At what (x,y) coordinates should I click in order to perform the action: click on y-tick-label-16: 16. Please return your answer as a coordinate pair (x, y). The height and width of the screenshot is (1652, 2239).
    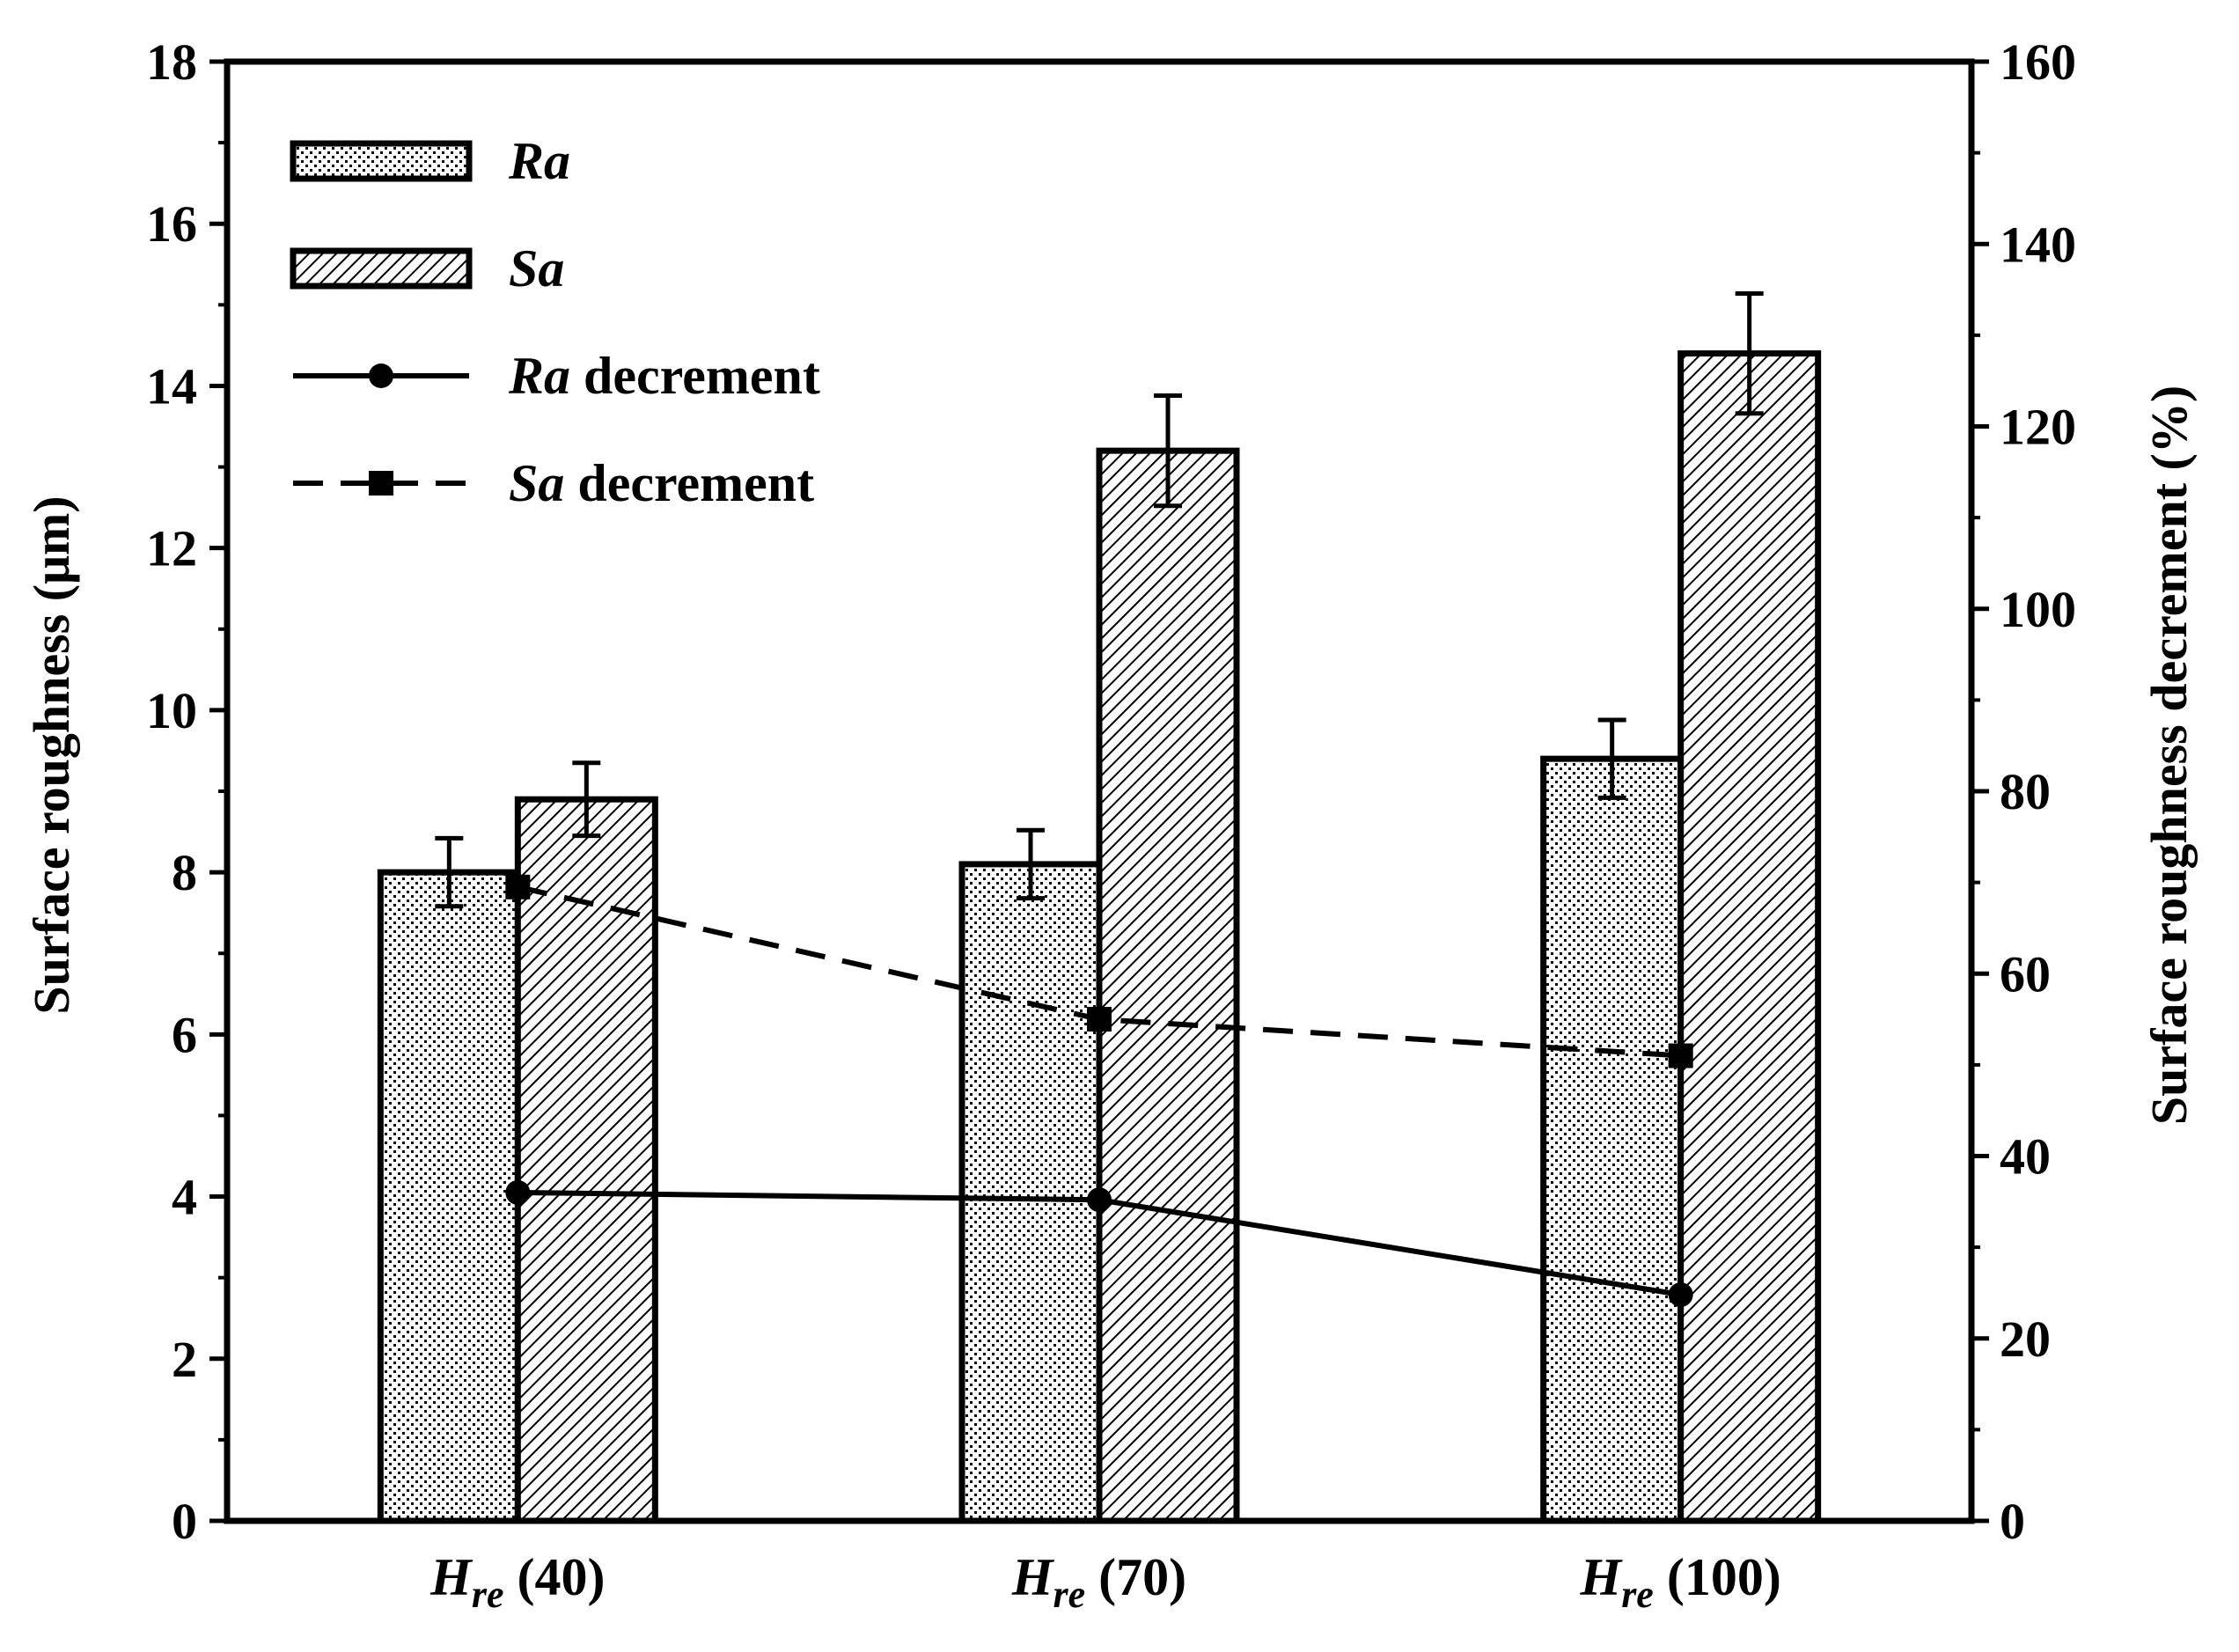
    Looking at the image, I should click on (171, 224).